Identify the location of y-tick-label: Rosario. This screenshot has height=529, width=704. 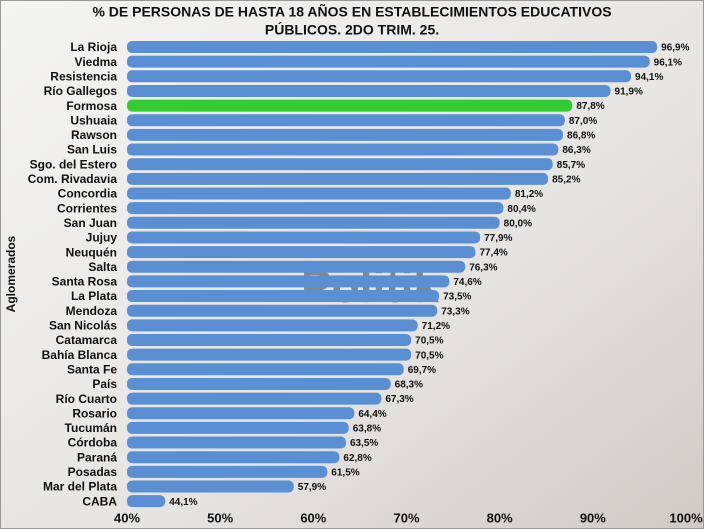
(94, 413).